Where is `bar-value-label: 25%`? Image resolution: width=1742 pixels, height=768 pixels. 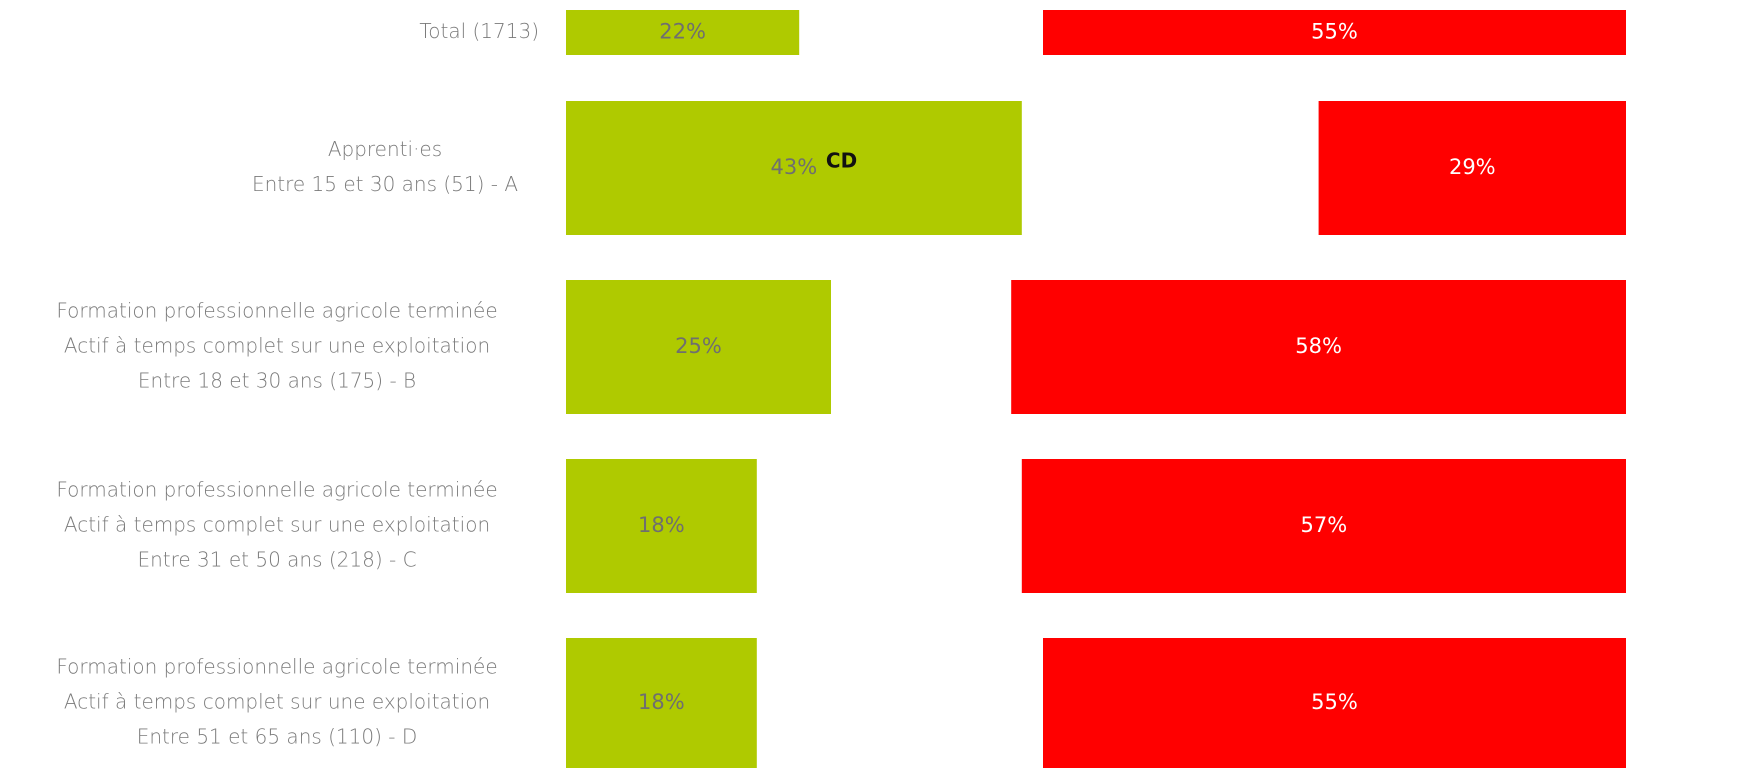
bar-value-label: 25% is located at coordinates (698, 346).